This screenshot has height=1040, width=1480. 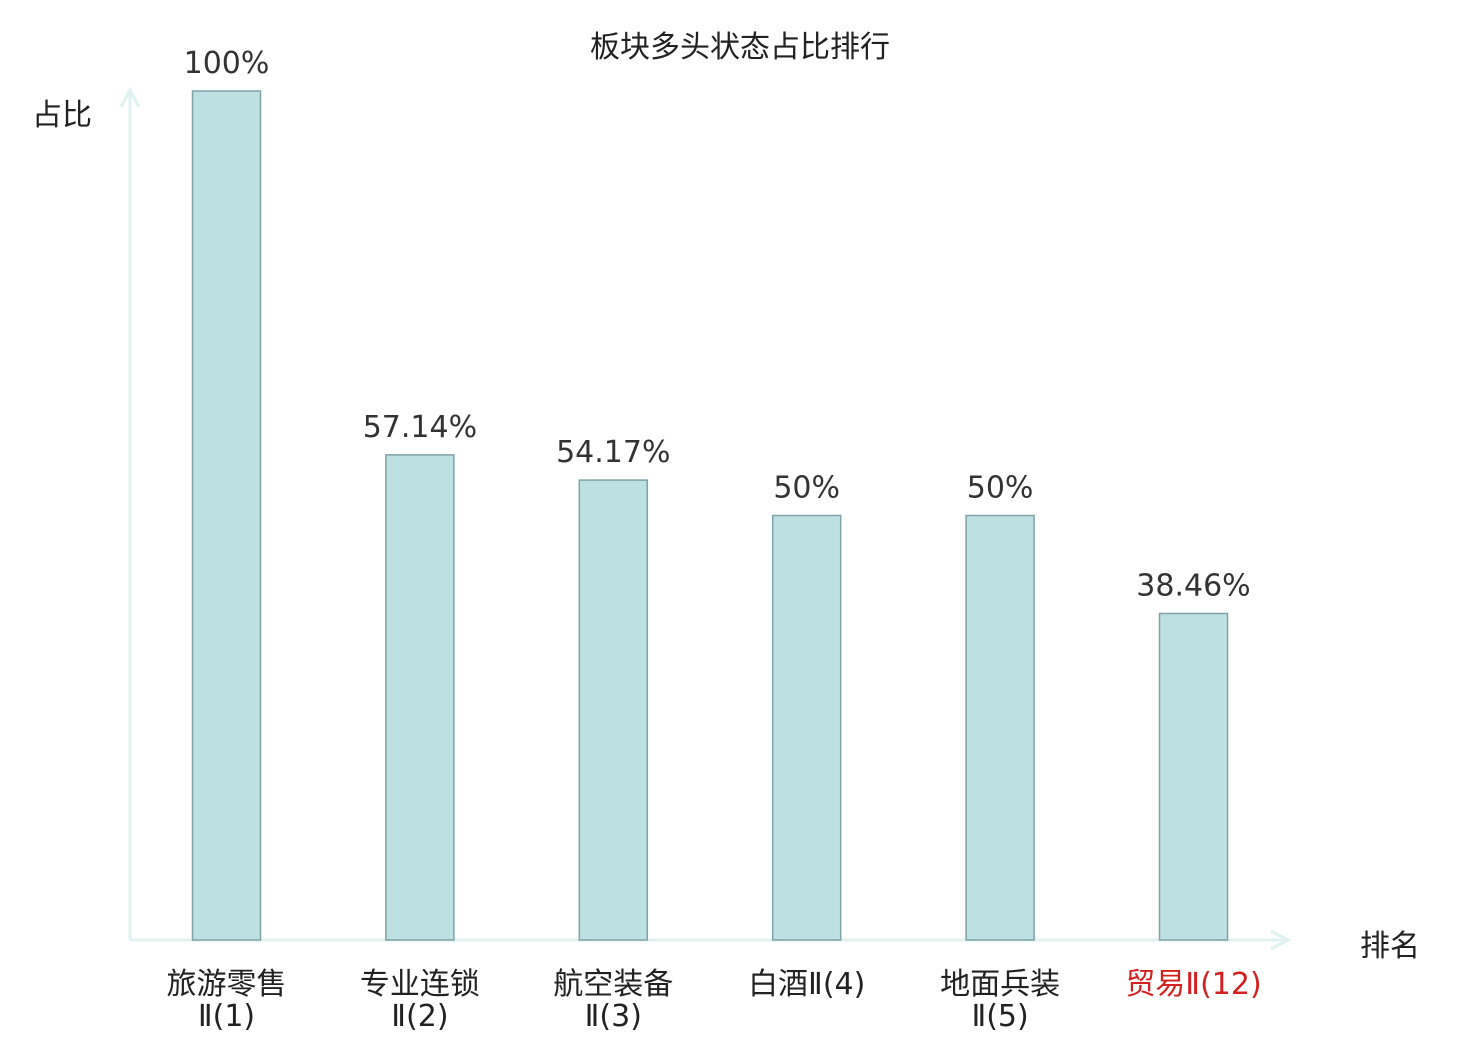 What do you see at coordinates (613, 1016) in the screenshot?
I see `x-tick-label: Ⅱ(3)` at bounding box center [613, 1016].